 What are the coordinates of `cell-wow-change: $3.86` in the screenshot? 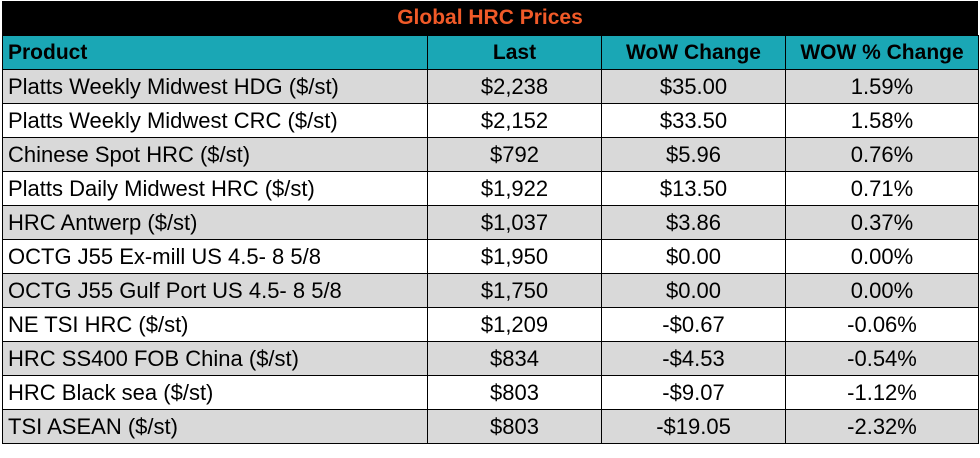 It's located at (693, 222).